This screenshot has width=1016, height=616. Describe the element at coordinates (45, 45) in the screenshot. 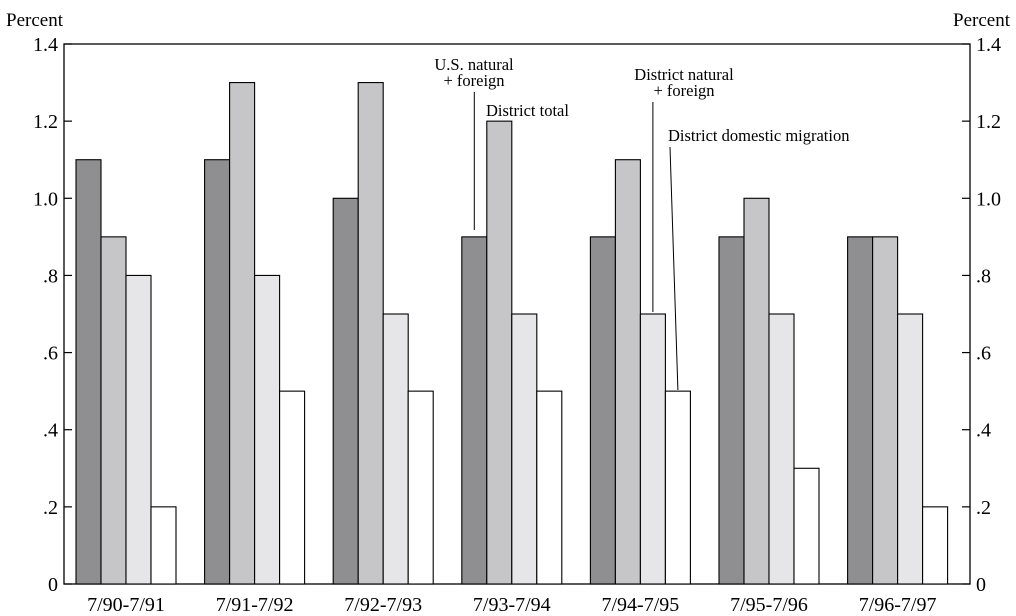

I see `y-tick-label-left: 1.4` at that location.